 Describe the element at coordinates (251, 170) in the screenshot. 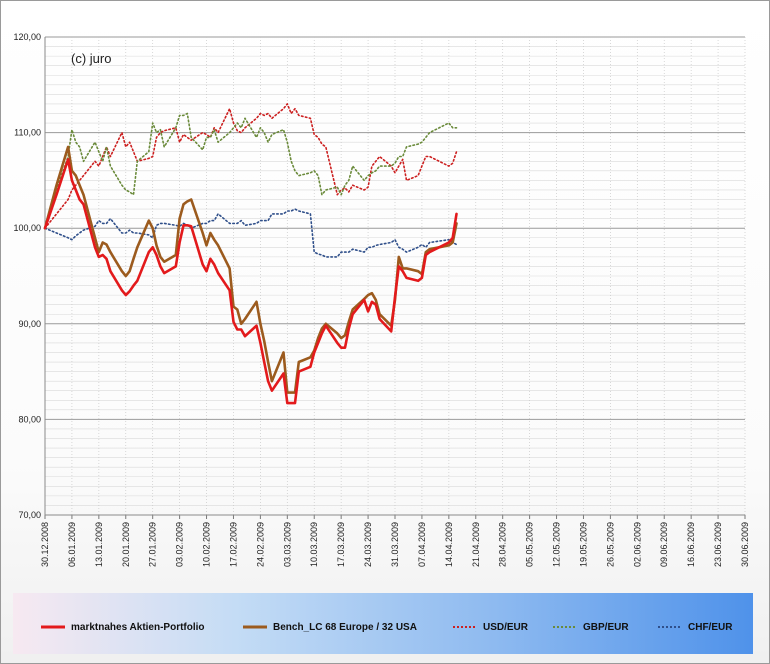

I see `series-line-gbp` at that location.